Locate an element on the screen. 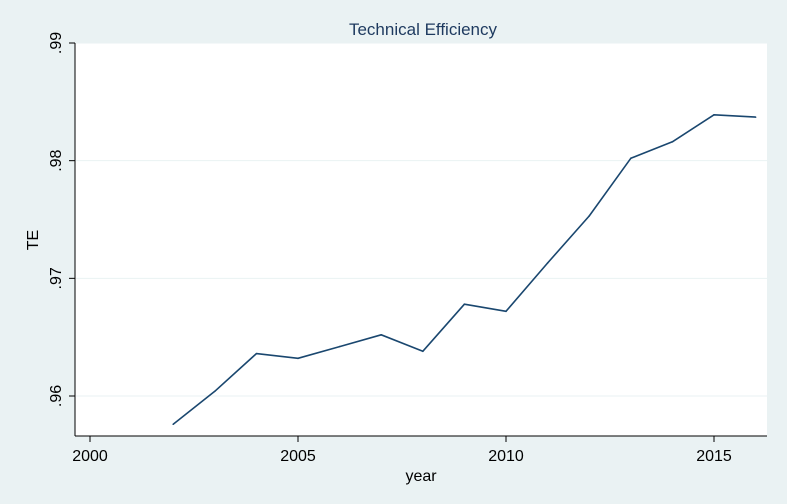 The width and height of the screenshot is (787, 504). x-tick-label: 2010 is located at coordinates (506, 456).